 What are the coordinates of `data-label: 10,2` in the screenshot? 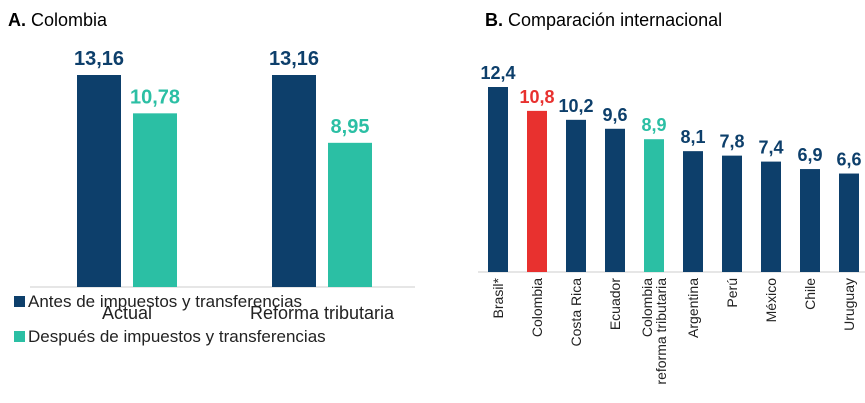 It's located at (575, 106).